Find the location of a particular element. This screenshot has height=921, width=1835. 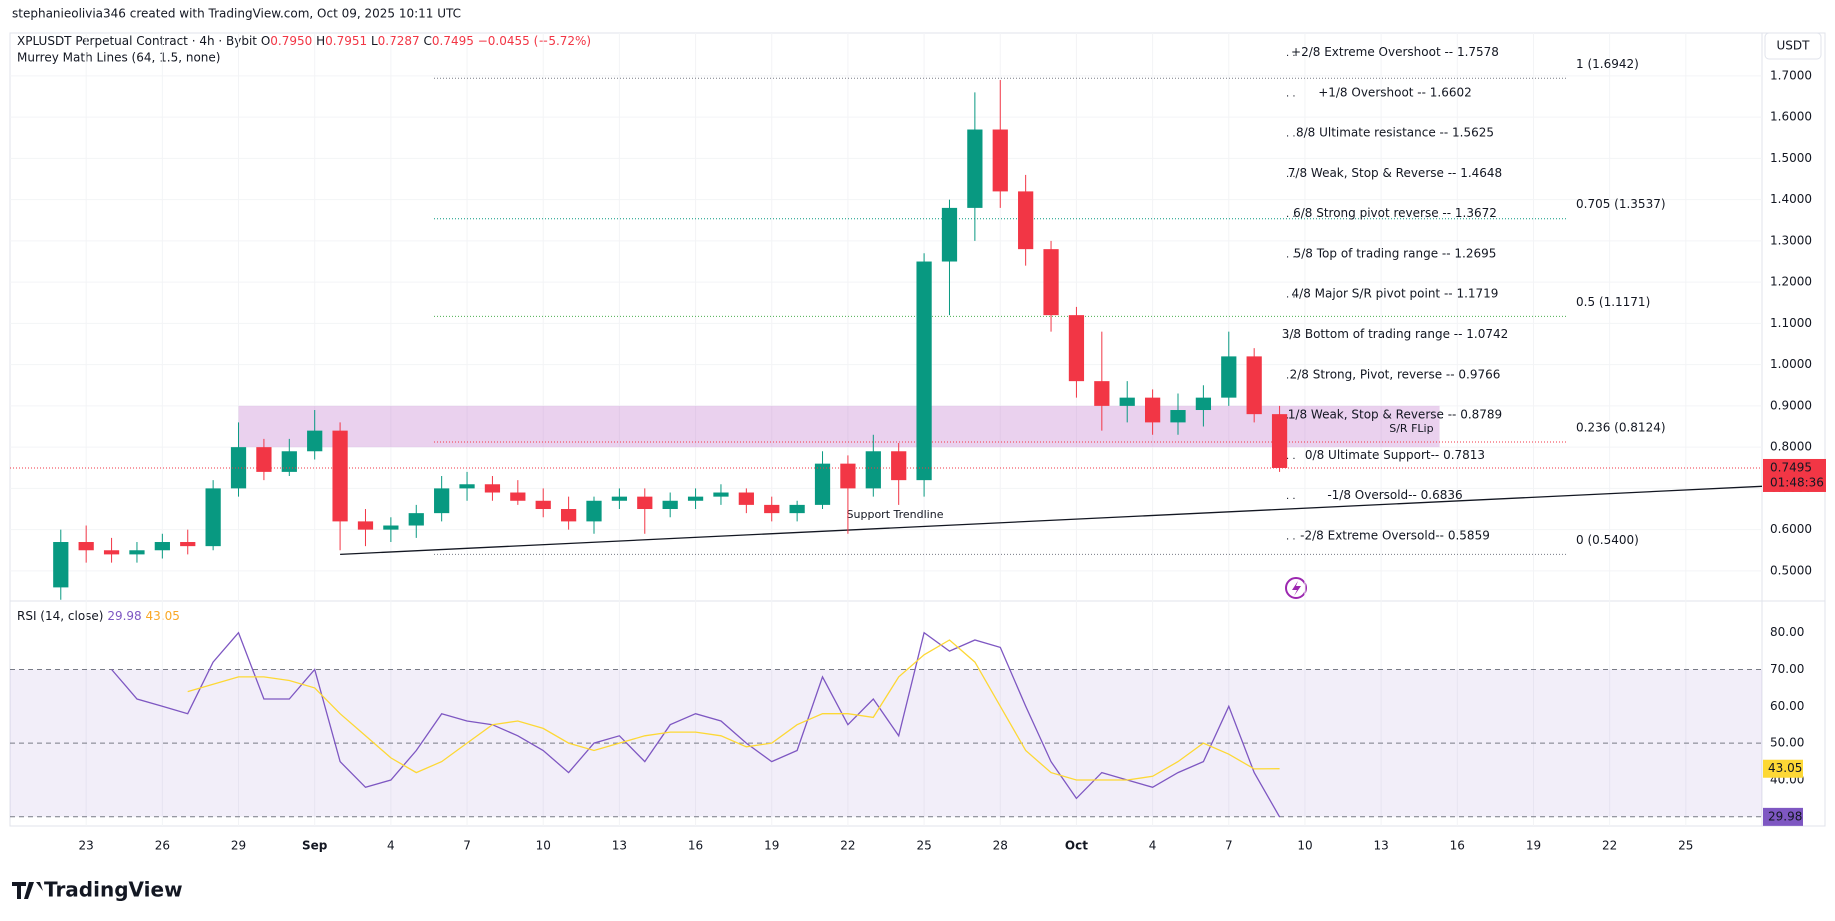

last-price-badge is located at coordinates (1794, 475).